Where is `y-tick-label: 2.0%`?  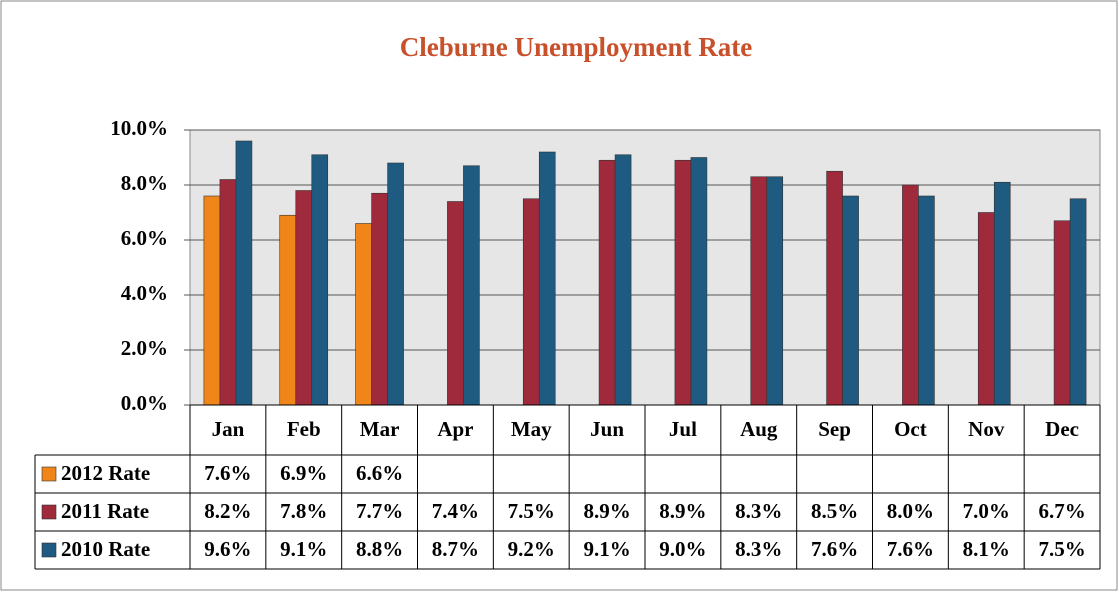
y-tick-label: 2.0% is located at coordinates (144, 348).